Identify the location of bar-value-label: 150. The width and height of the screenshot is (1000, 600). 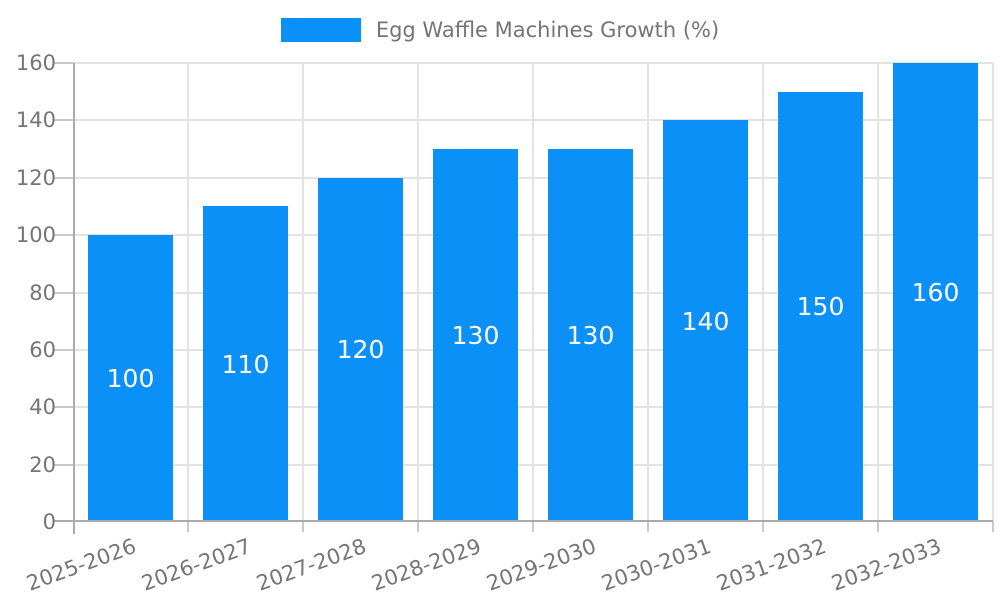
(820, 307).